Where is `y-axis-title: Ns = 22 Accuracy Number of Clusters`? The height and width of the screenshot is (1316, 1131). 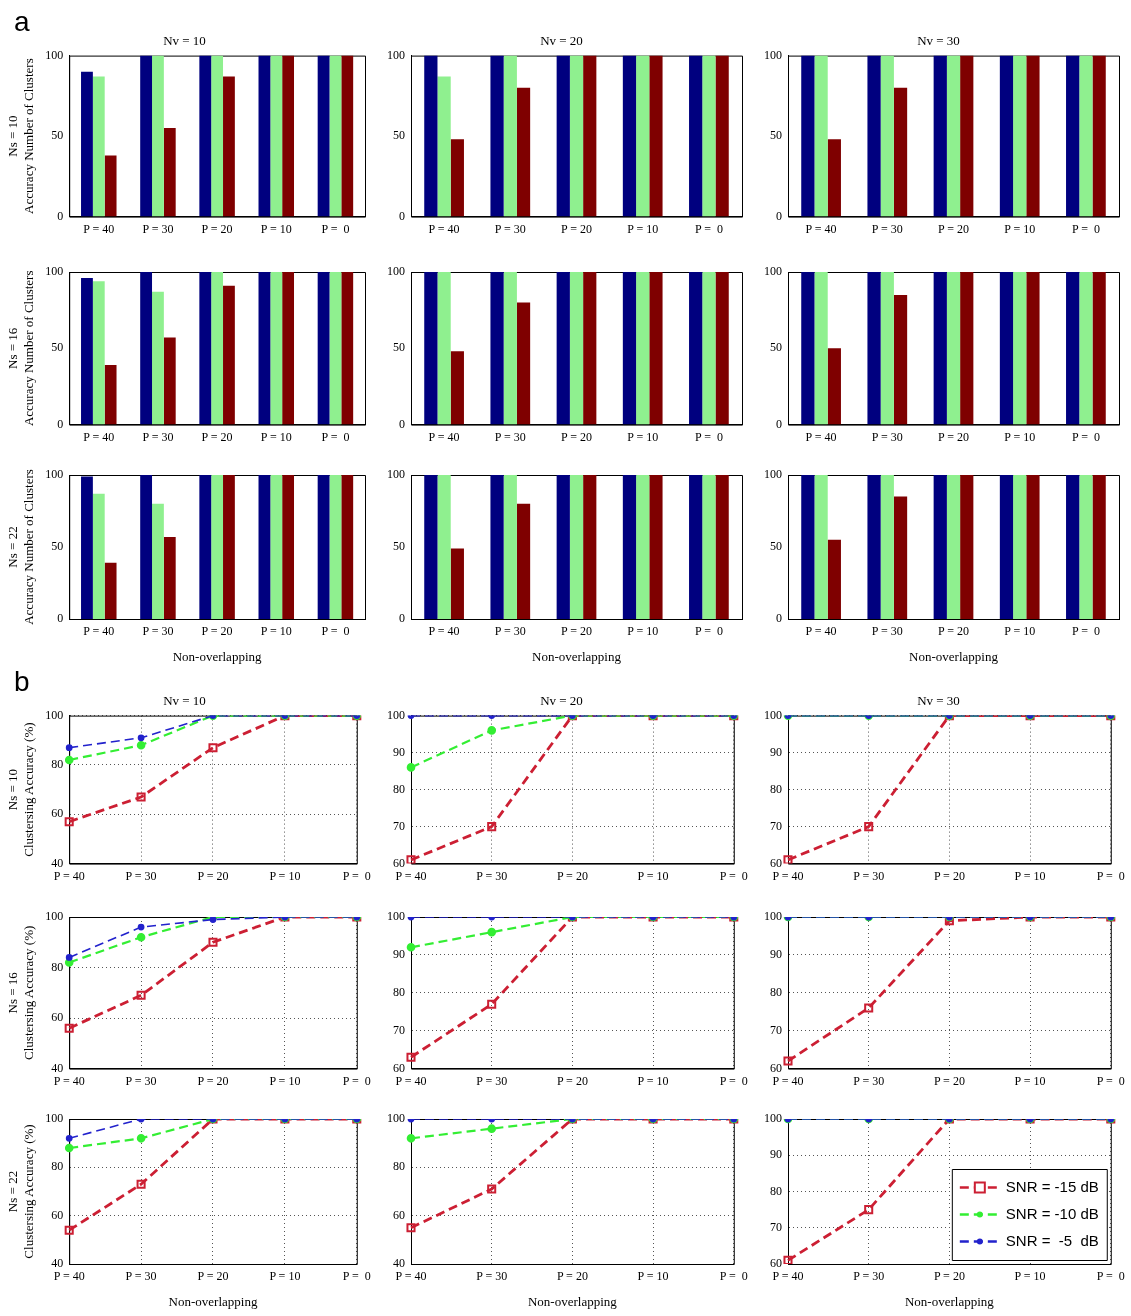
y-axis-title: Ns = 22 Accuracy Number of Clusters is located at coordinates (20, 547).